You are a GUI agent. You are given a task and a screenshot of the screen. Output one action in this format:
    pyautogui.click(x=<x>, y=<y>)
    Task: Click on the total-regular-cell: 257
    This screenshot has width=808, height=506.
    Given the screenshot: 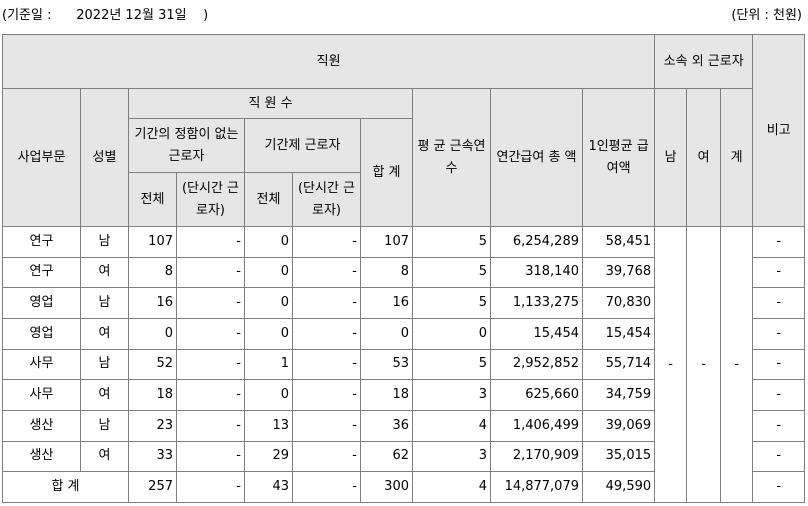 What is the action you would take?
    pyautogui.click(x=152, y=487)
    